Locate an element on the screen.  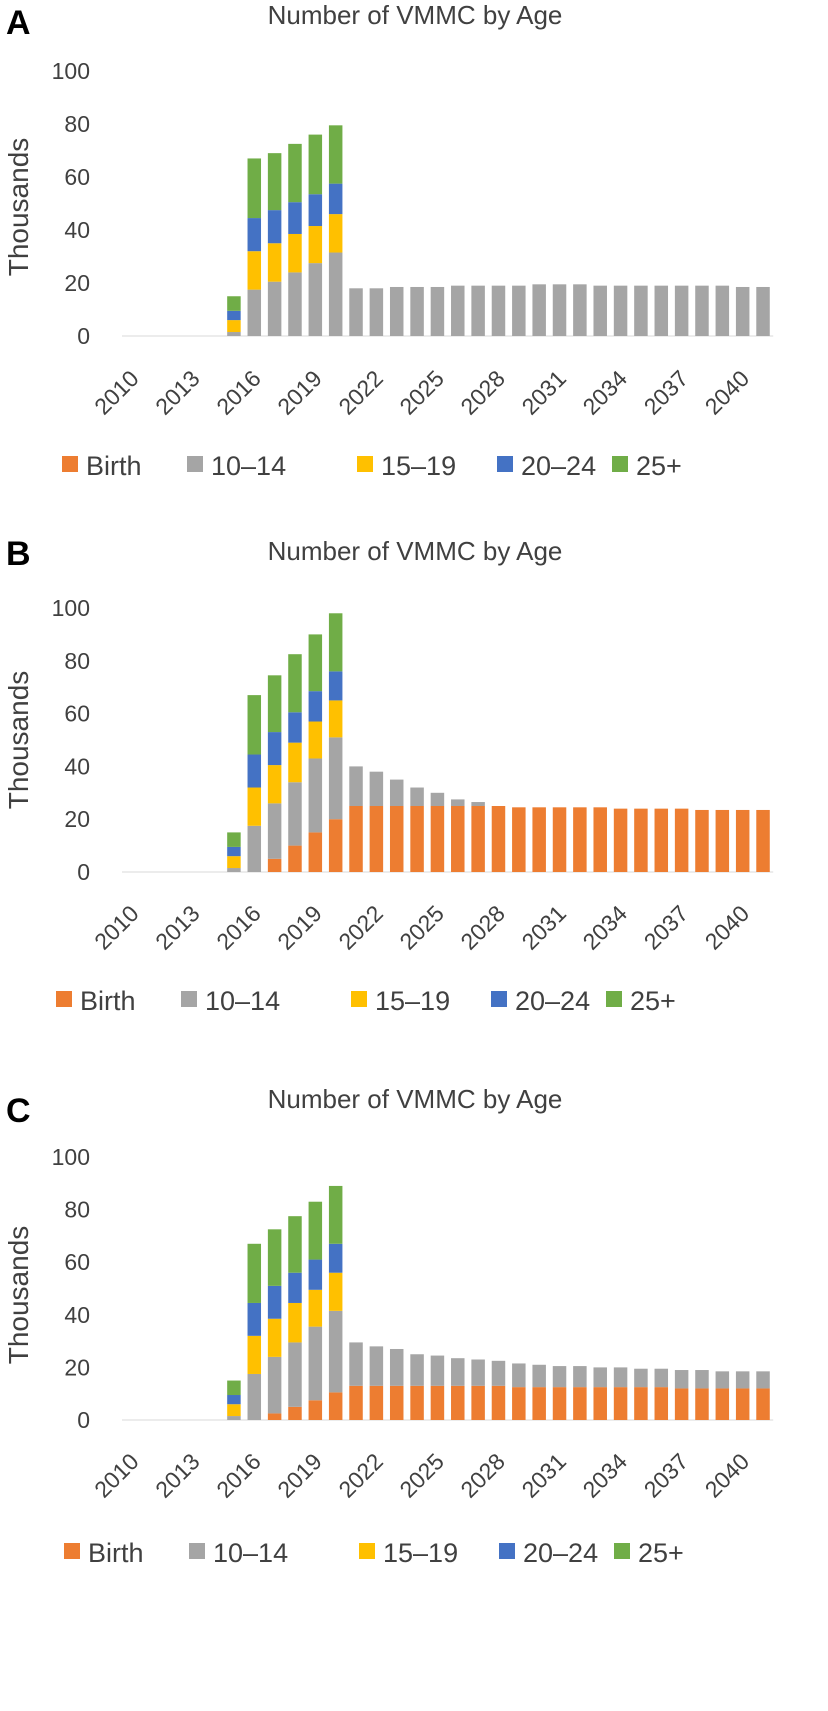
panel-a-legend-label: 20–24 is located at coordinates (558, 466).